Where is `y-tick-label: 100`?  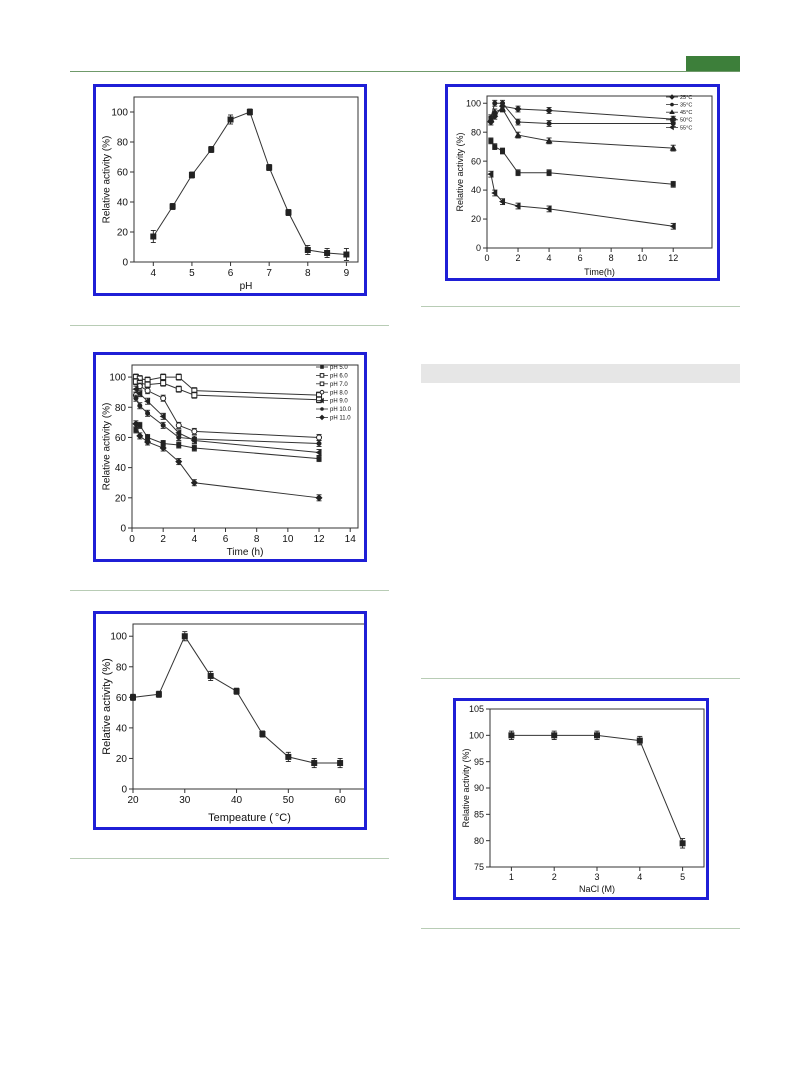 y-tick-label: 100 is located at coordinates (476, 735).